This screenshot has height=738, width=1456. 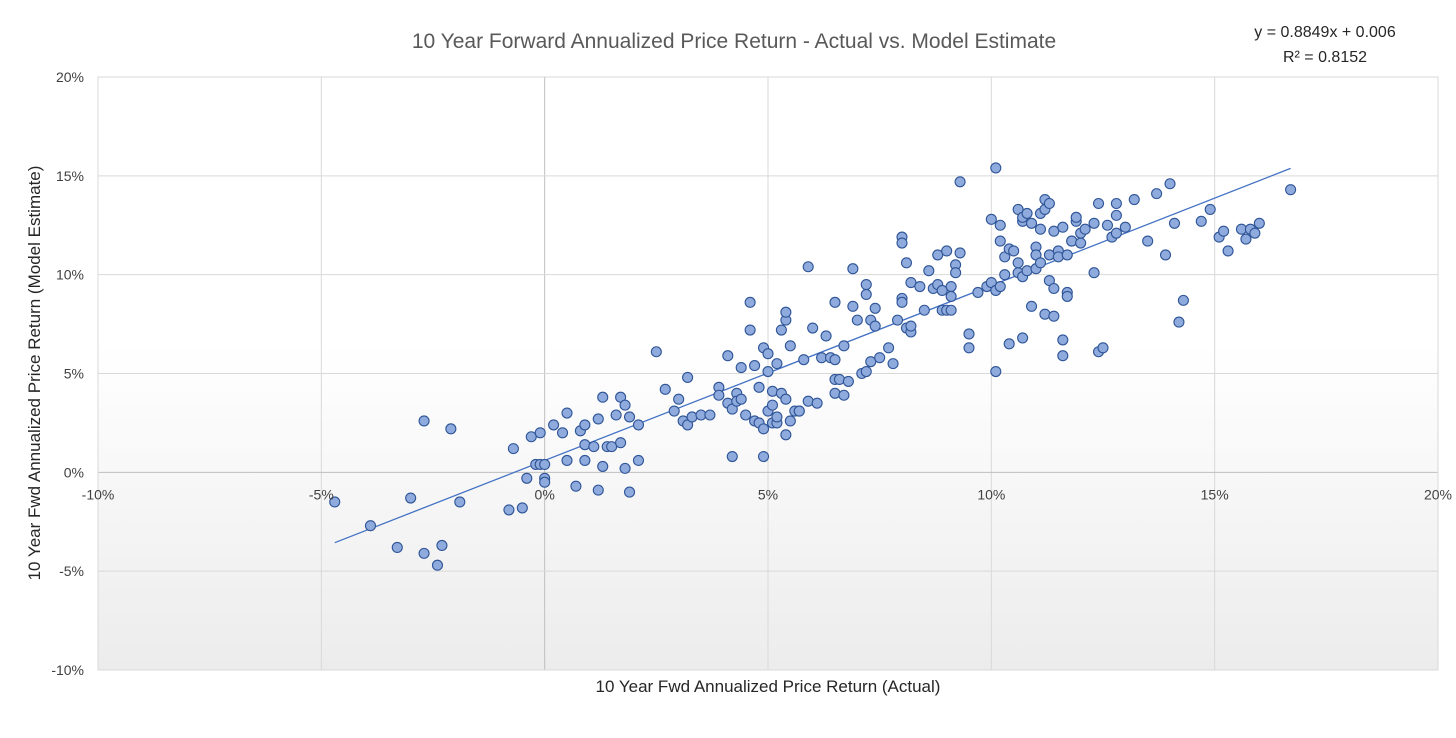 What do you see at coordinates (70, 275) in the screenshot?
I see `y-tick-label: 10%` at bounding box center [70, 275].